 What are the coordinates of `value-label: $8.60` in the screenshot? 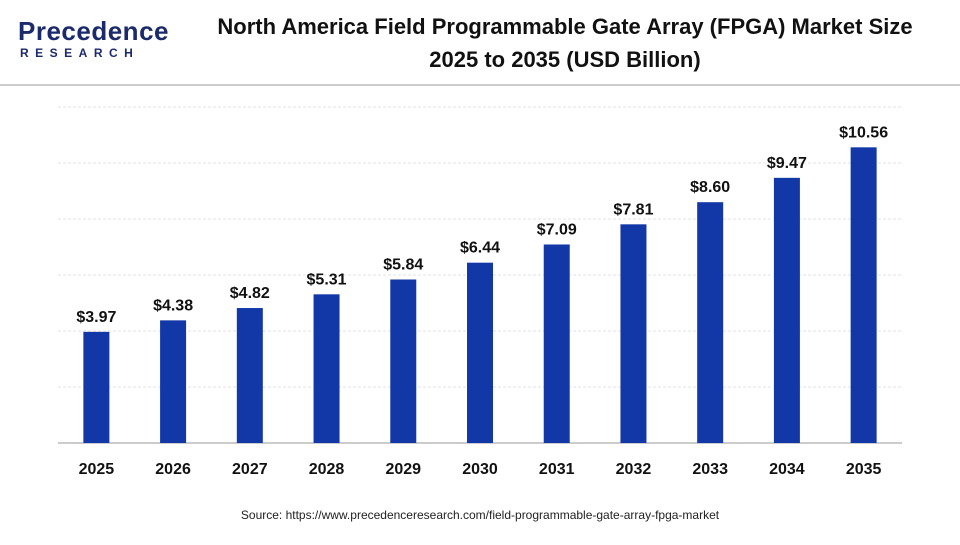 It's located at (710, 187).